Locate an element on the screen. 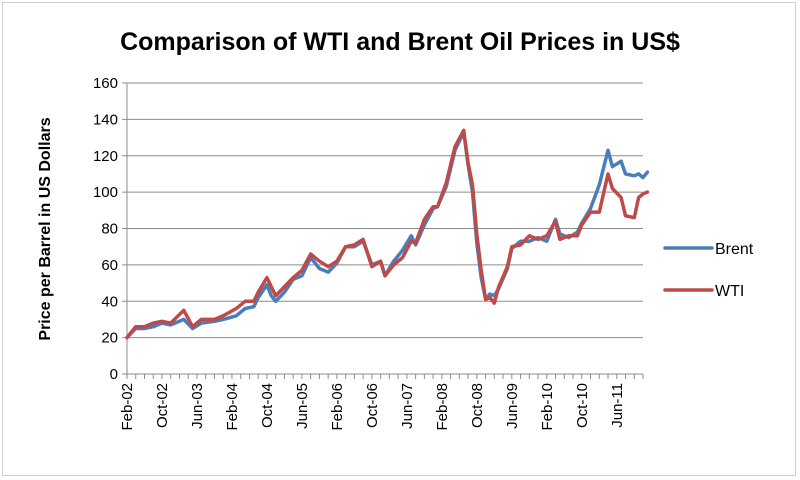 The width and height of the screenshot is (800, 480). y-tick-label: 160 is located at coordinates (105, 83).